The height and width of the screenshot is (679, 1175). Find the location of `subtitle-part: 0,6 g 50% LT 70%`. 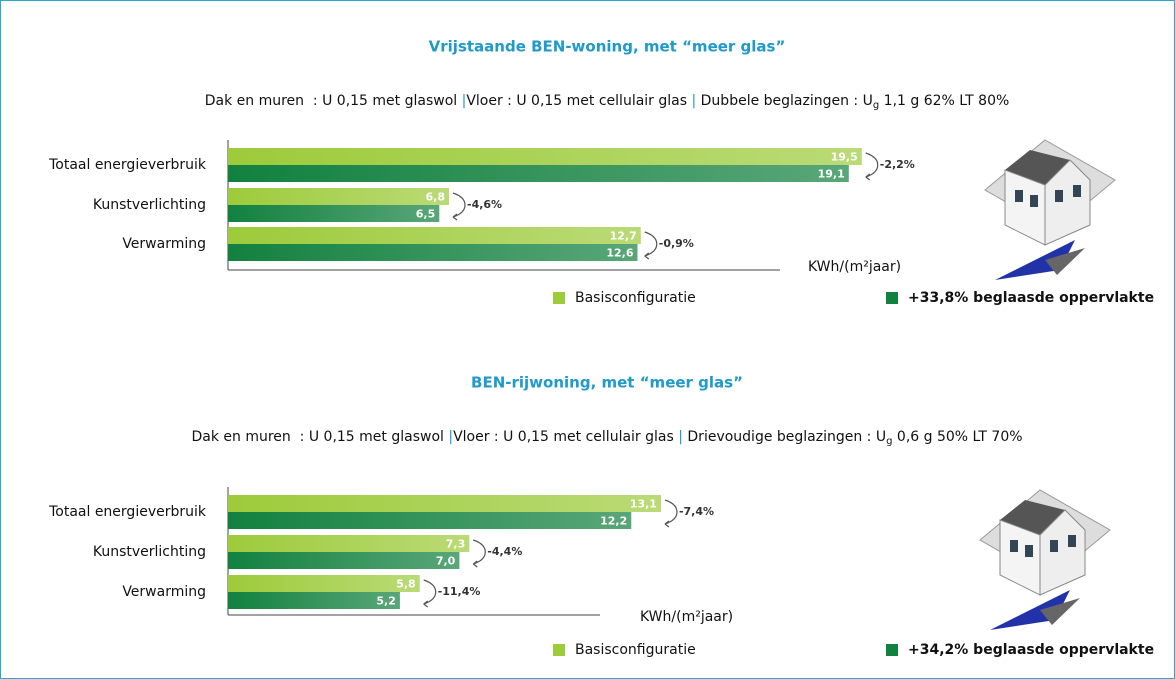

subtitle-part: 0,6 g 50% LT 70% is located at coordinates (957, 437).